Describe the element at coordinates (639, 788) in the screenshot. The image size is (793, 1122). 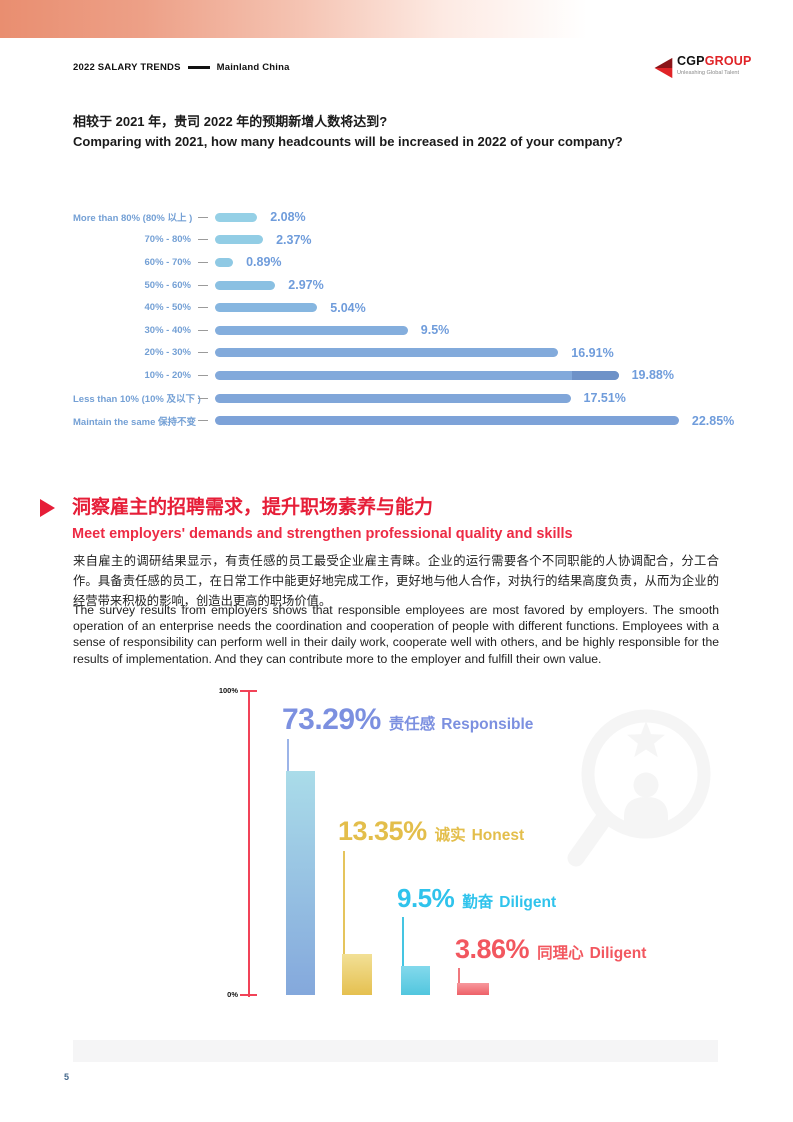
I see `magnifier-watermark-icon` at that location.